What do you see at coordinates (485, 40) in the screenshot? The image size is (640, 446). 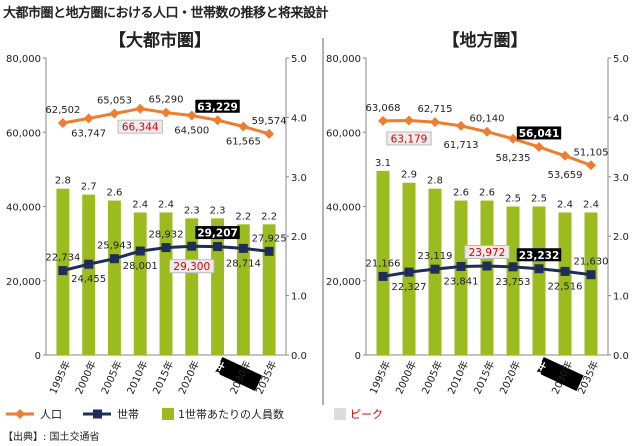 I see `panel-title: 【地方圏】` at bounding box center [485, 40].